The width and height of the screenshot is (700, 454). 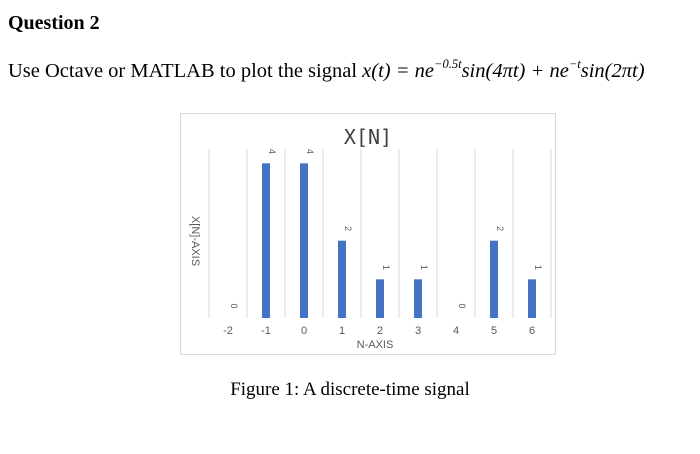 What do you see at coordinates (574, 64) in the screenshot?
I see `term2-exponent: −t` at bounding box center [574, 64].